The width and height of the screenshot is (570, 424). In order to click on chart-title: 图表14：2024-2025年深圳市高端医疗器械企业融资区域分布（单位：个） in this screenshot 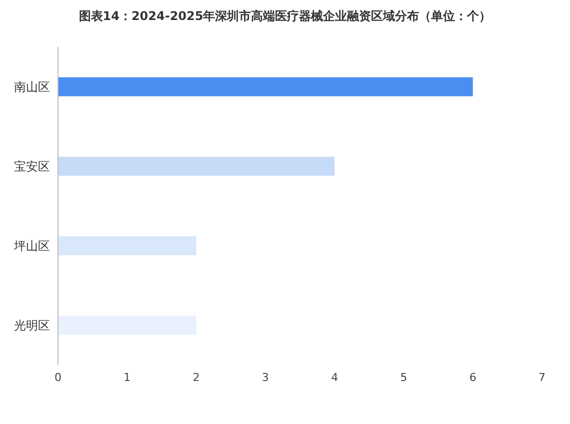, I will do `click(285, 16)`.